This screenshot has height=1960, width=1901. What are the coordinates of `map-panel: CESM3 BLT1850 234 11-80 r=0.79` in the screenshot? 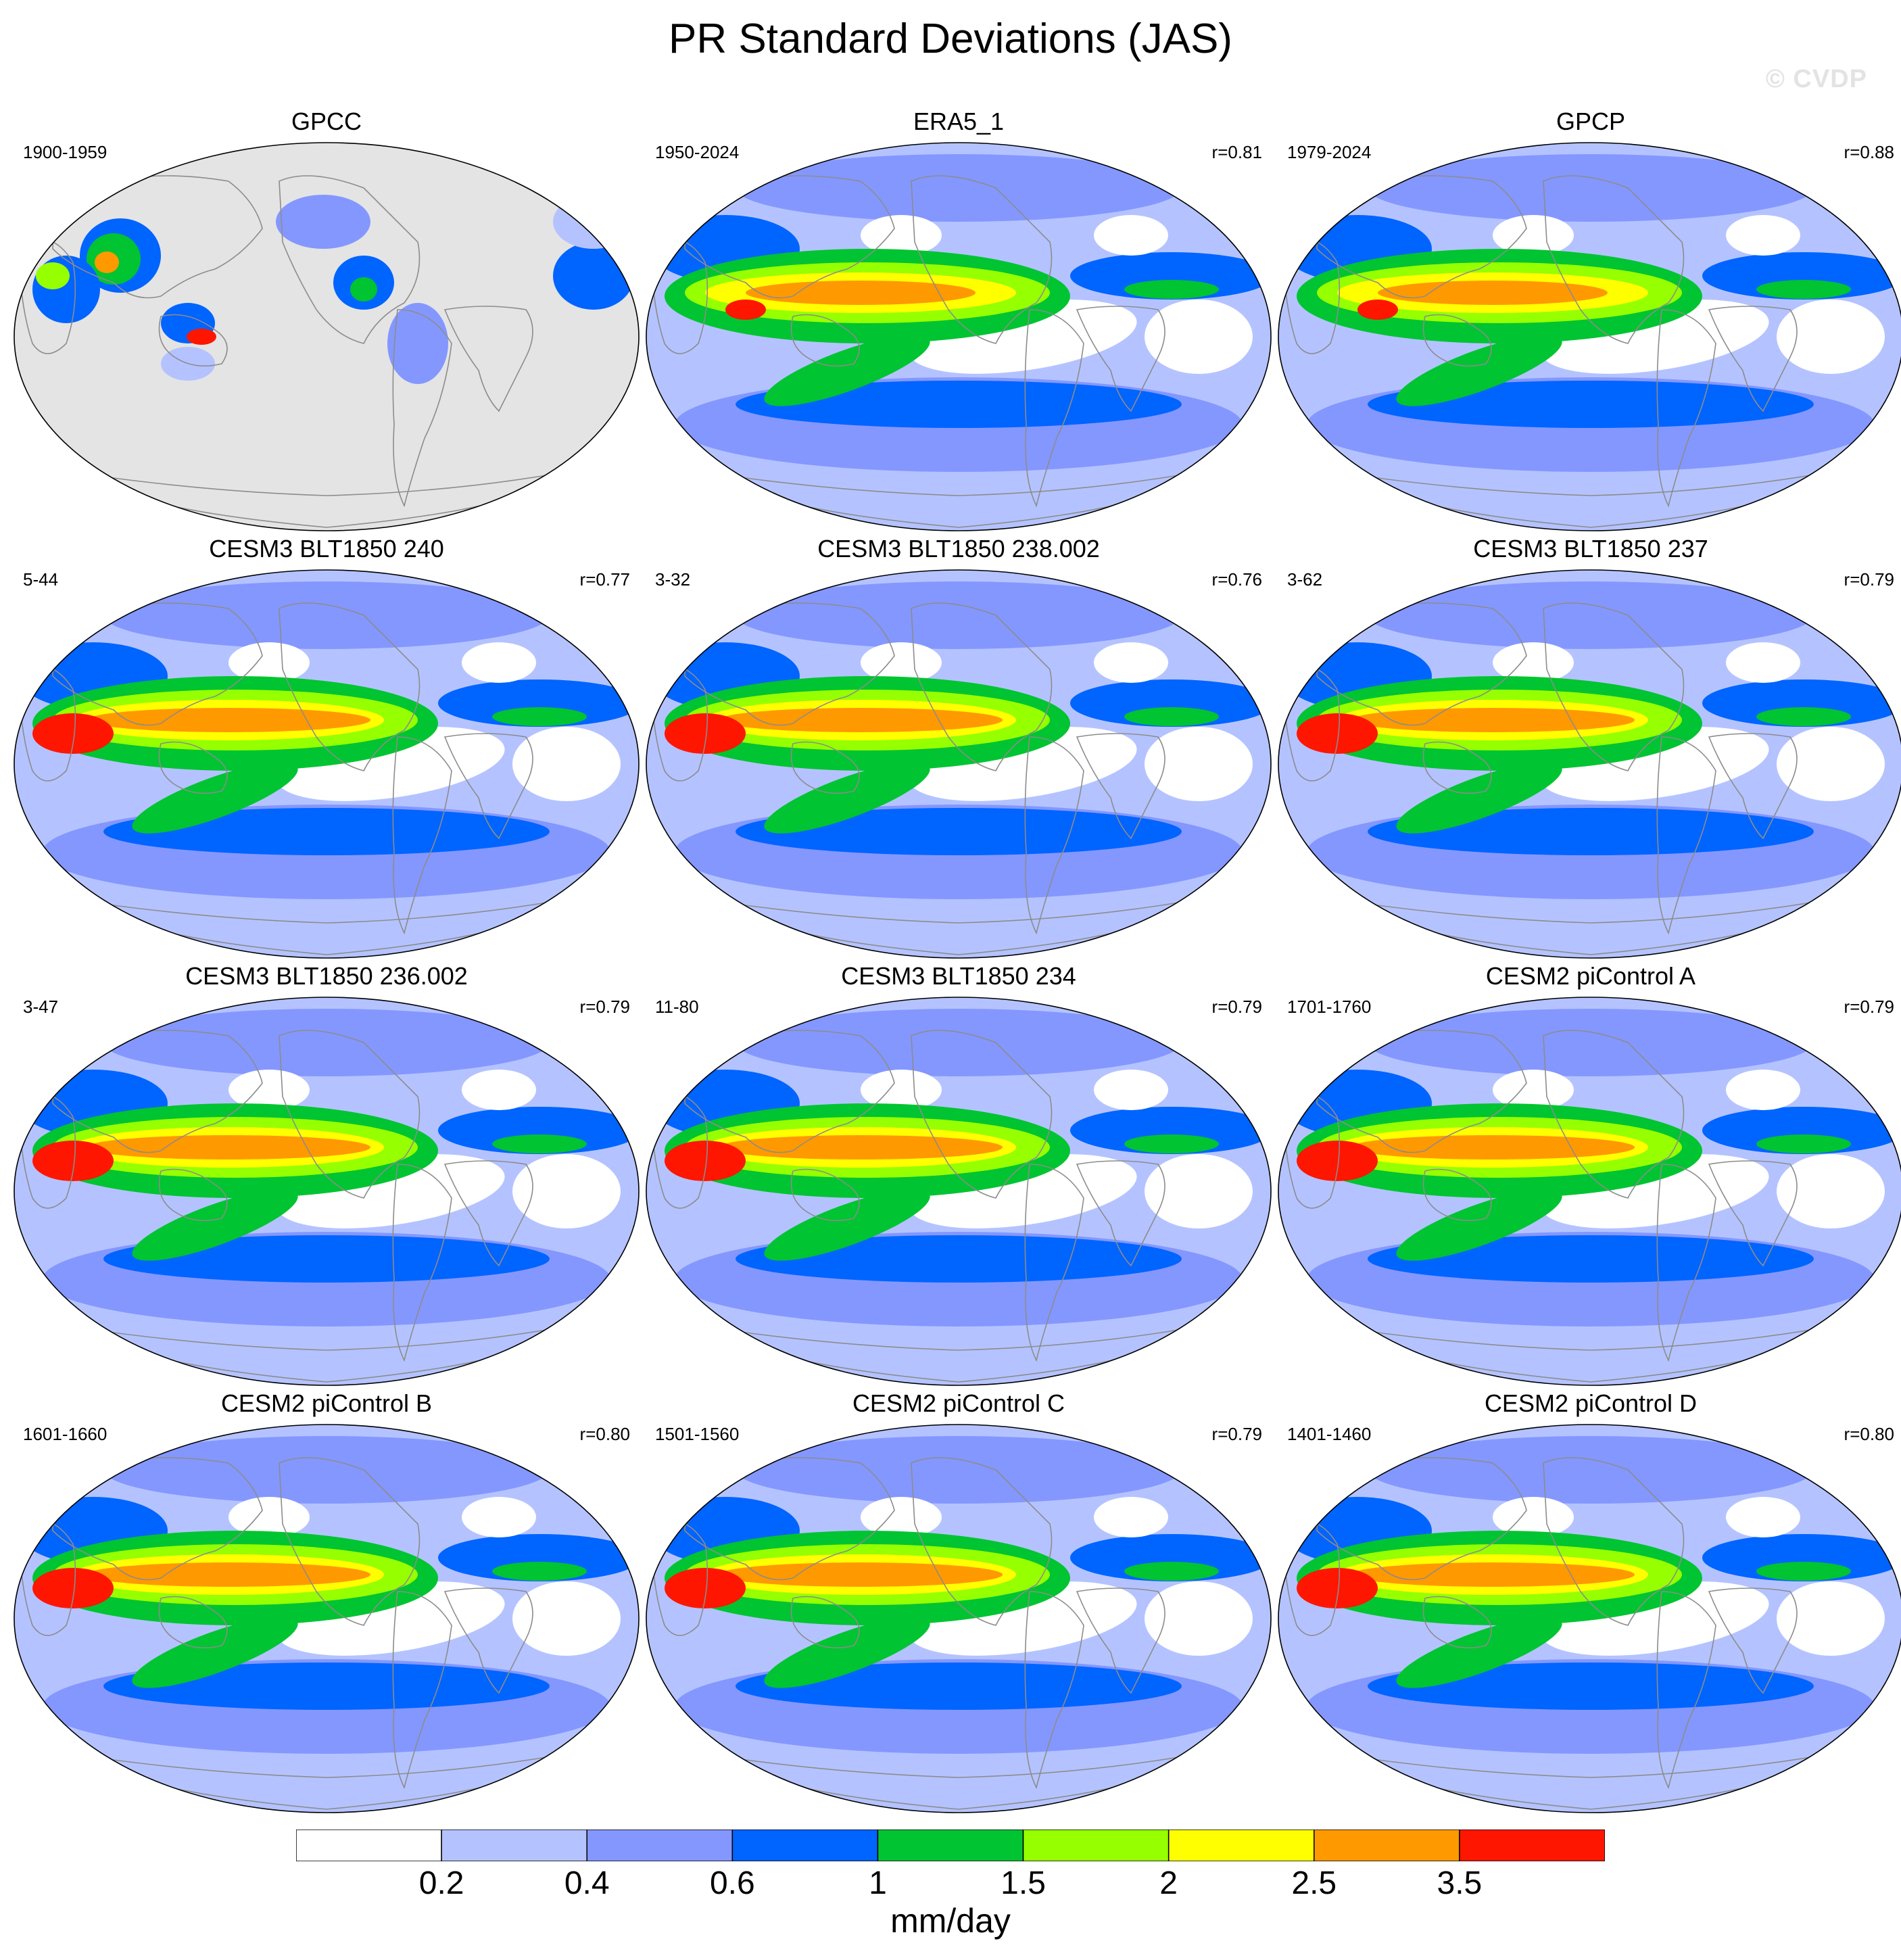 It's located at (958, 1174).